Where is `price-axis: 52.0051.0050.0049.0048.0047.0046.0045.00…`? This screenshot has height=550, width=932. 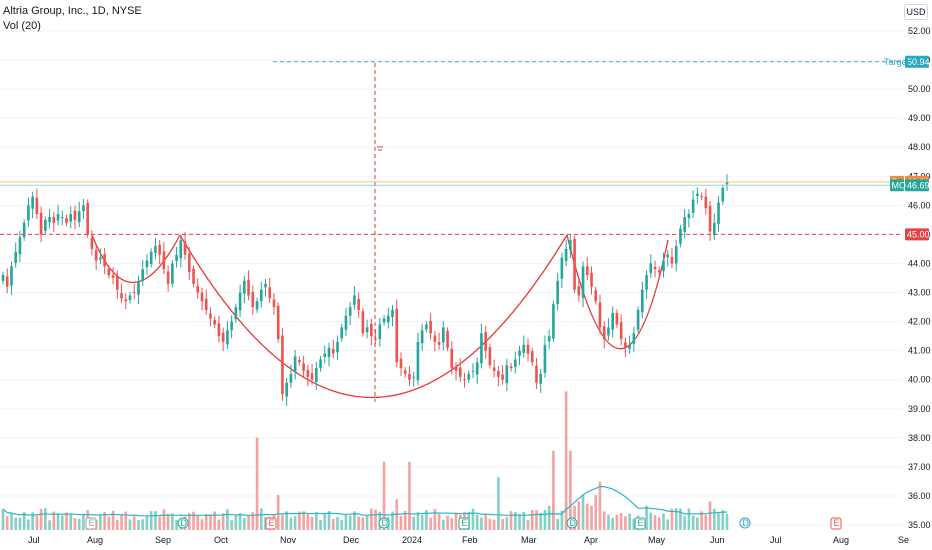 price-axis: 52.0051.0050.0049.0048.0047.0046.0045.00… is located at coordinates (917, 275).